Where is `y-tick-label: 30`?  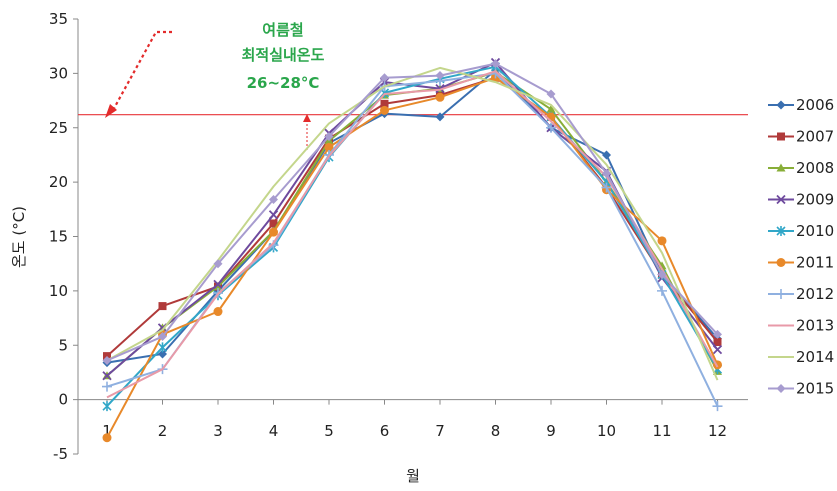
y-tick-label: 30 is located at coordinates (58, 73).